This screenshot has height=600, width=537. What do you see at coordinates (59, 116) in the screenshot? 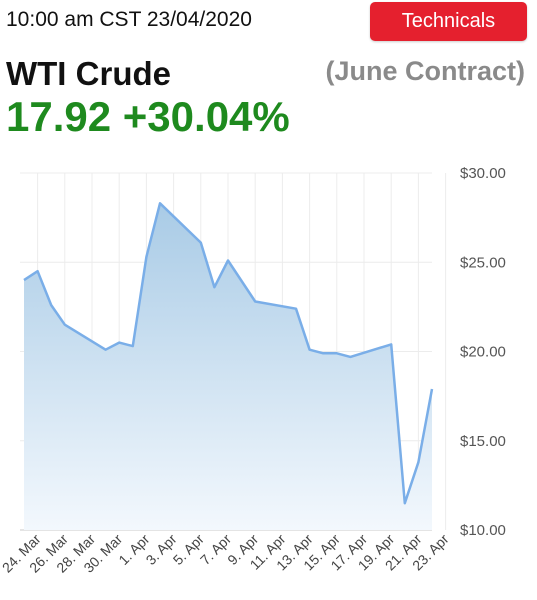
I see `price-value: 17.92` at bounding box center [59, 116].